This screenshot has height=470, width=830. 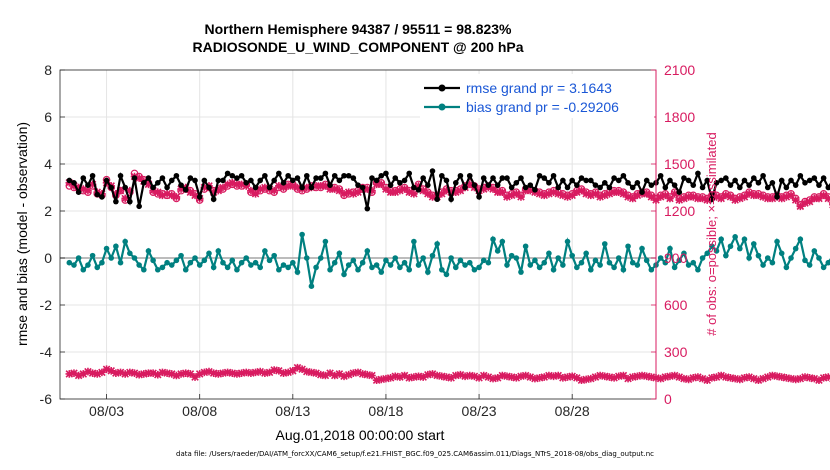 I want to click on y-tick-label-left: 4, so click(x=48, y=164).